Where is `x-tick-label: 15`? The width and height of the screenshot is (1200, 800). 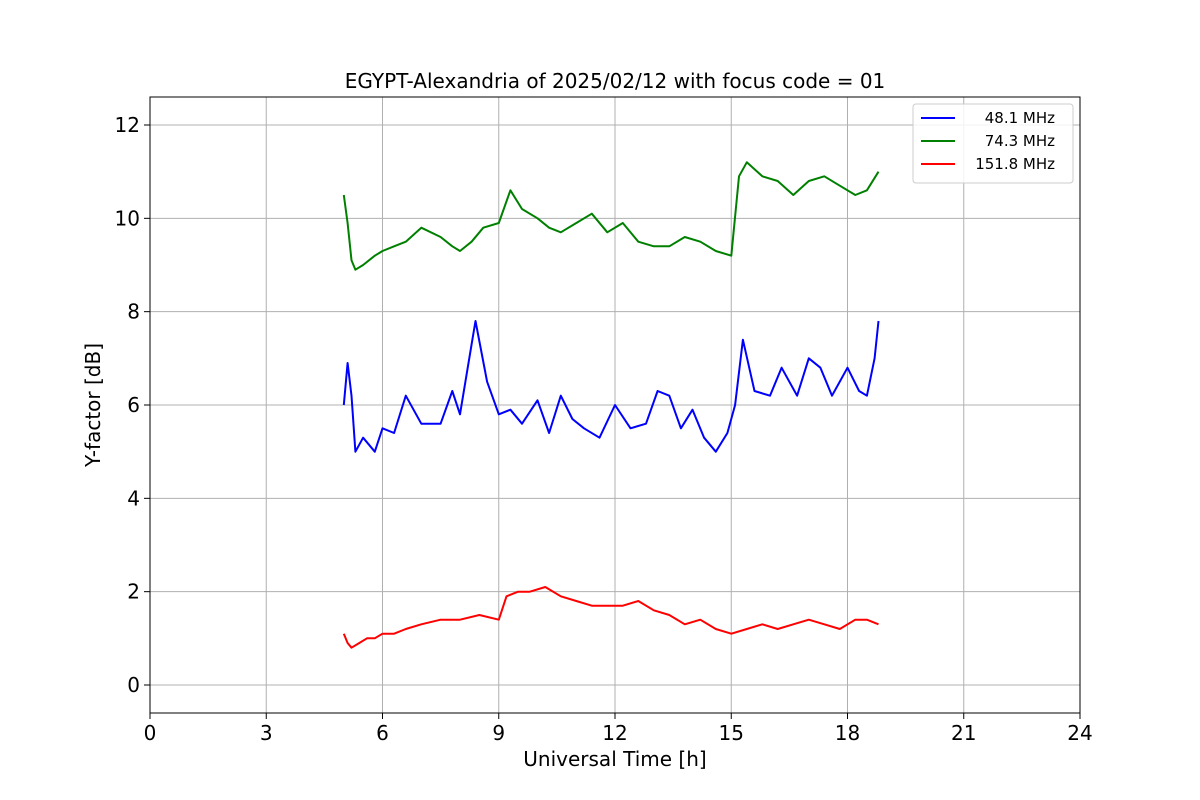 x-tick-label: 15 is located at coordinates (731, 733).